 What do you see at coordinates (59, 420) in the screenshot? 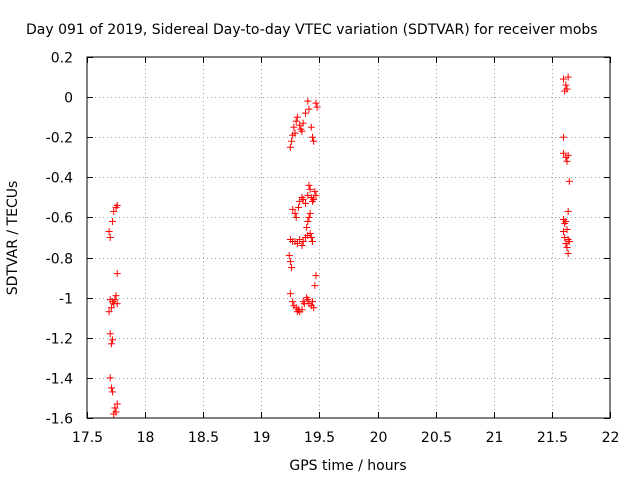
I see `y-tick-label: -1.6` at bounding box center [59, 420].